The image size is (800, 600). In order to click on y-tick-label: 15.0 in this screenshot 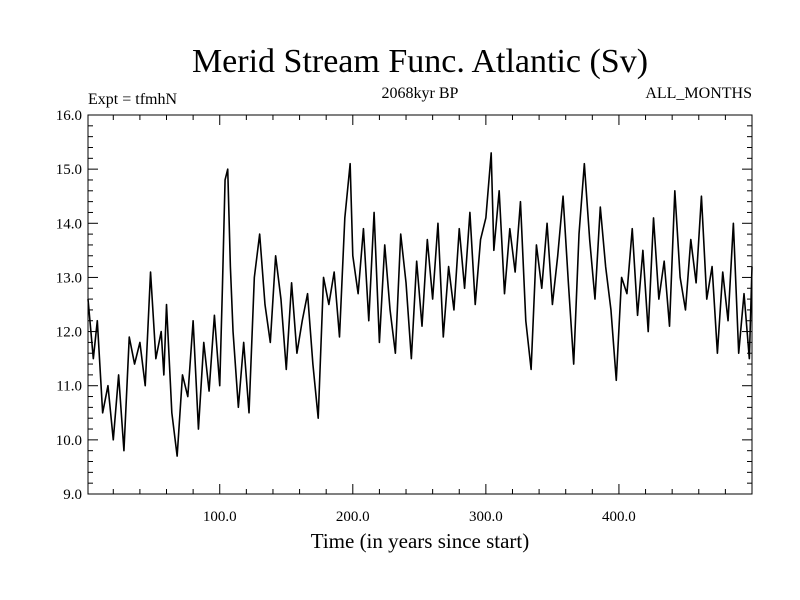, I will do `click(69, 170)`.